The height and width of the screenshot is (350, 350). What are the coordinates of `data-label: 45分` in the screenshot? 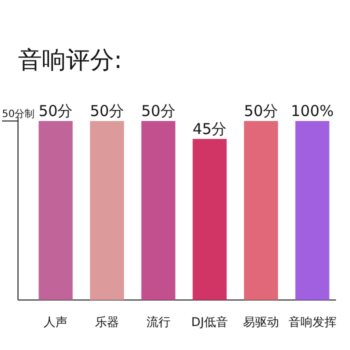 It's located at (209, 129).